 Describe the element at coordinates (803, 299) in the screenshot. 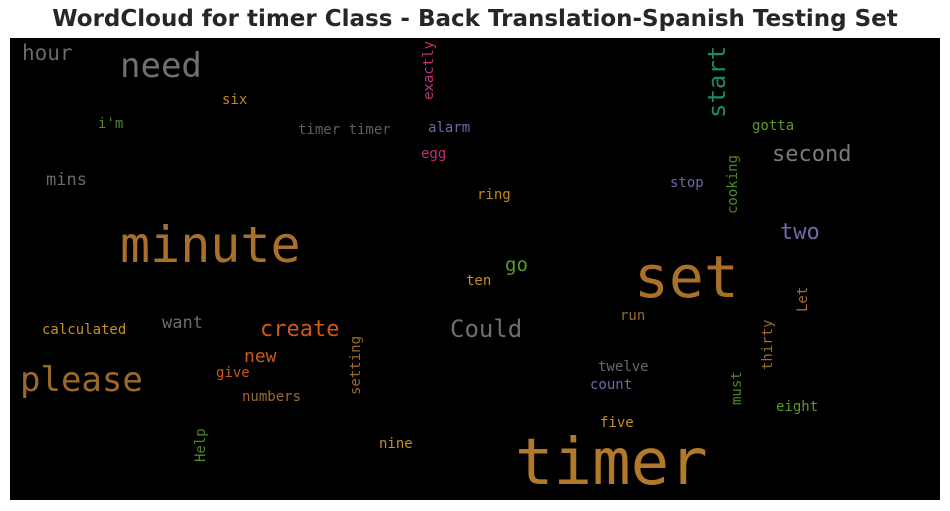

I see `word-let: Let` at that location.